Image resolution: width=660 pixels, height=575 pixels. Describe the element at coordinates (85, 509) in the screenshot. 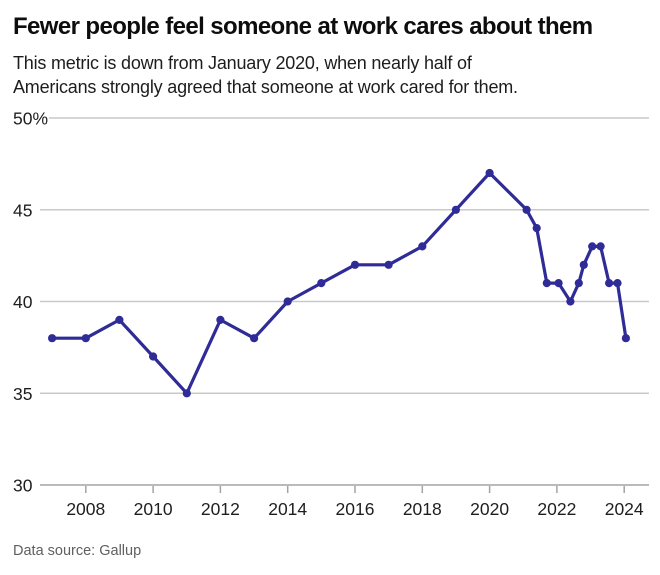

I see `x-axis-tick-label: 2008` at that location.